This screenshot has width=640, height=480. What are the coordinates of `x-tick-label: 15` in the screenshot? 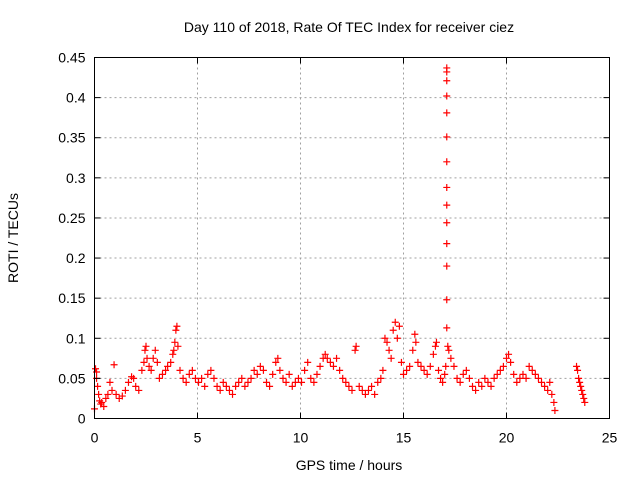 It's located at (404, 438).